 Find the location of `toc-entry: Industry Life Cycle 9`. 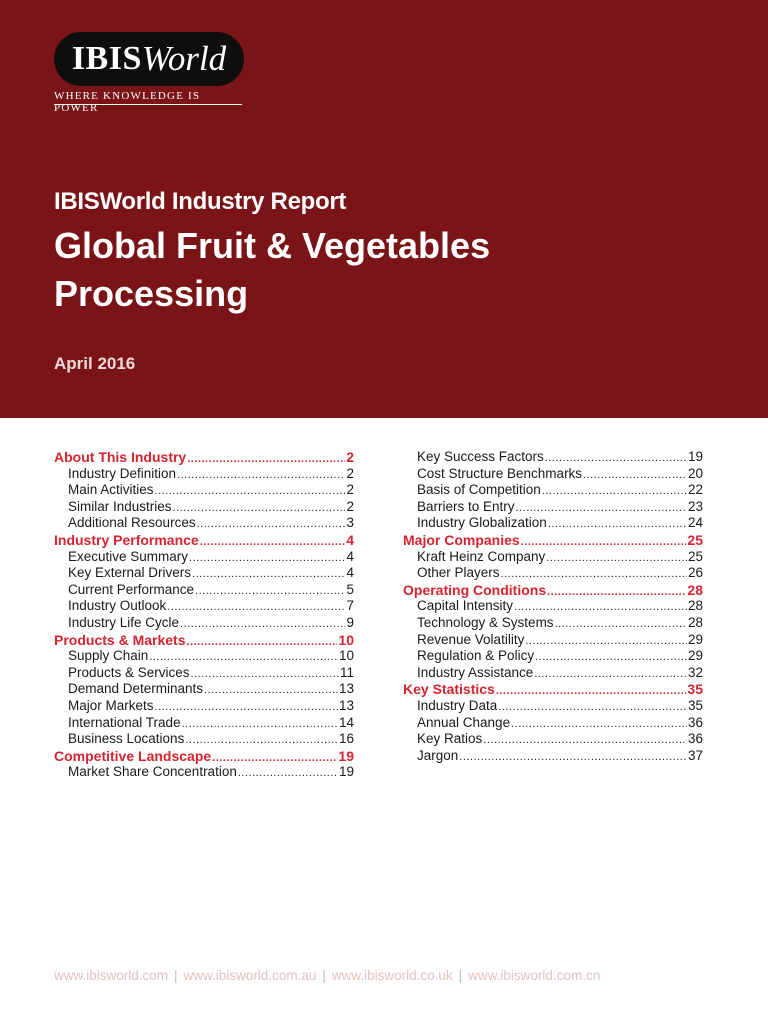

toc-entry: Industry Life Cycle 9 is located at coordinates (204, 623).